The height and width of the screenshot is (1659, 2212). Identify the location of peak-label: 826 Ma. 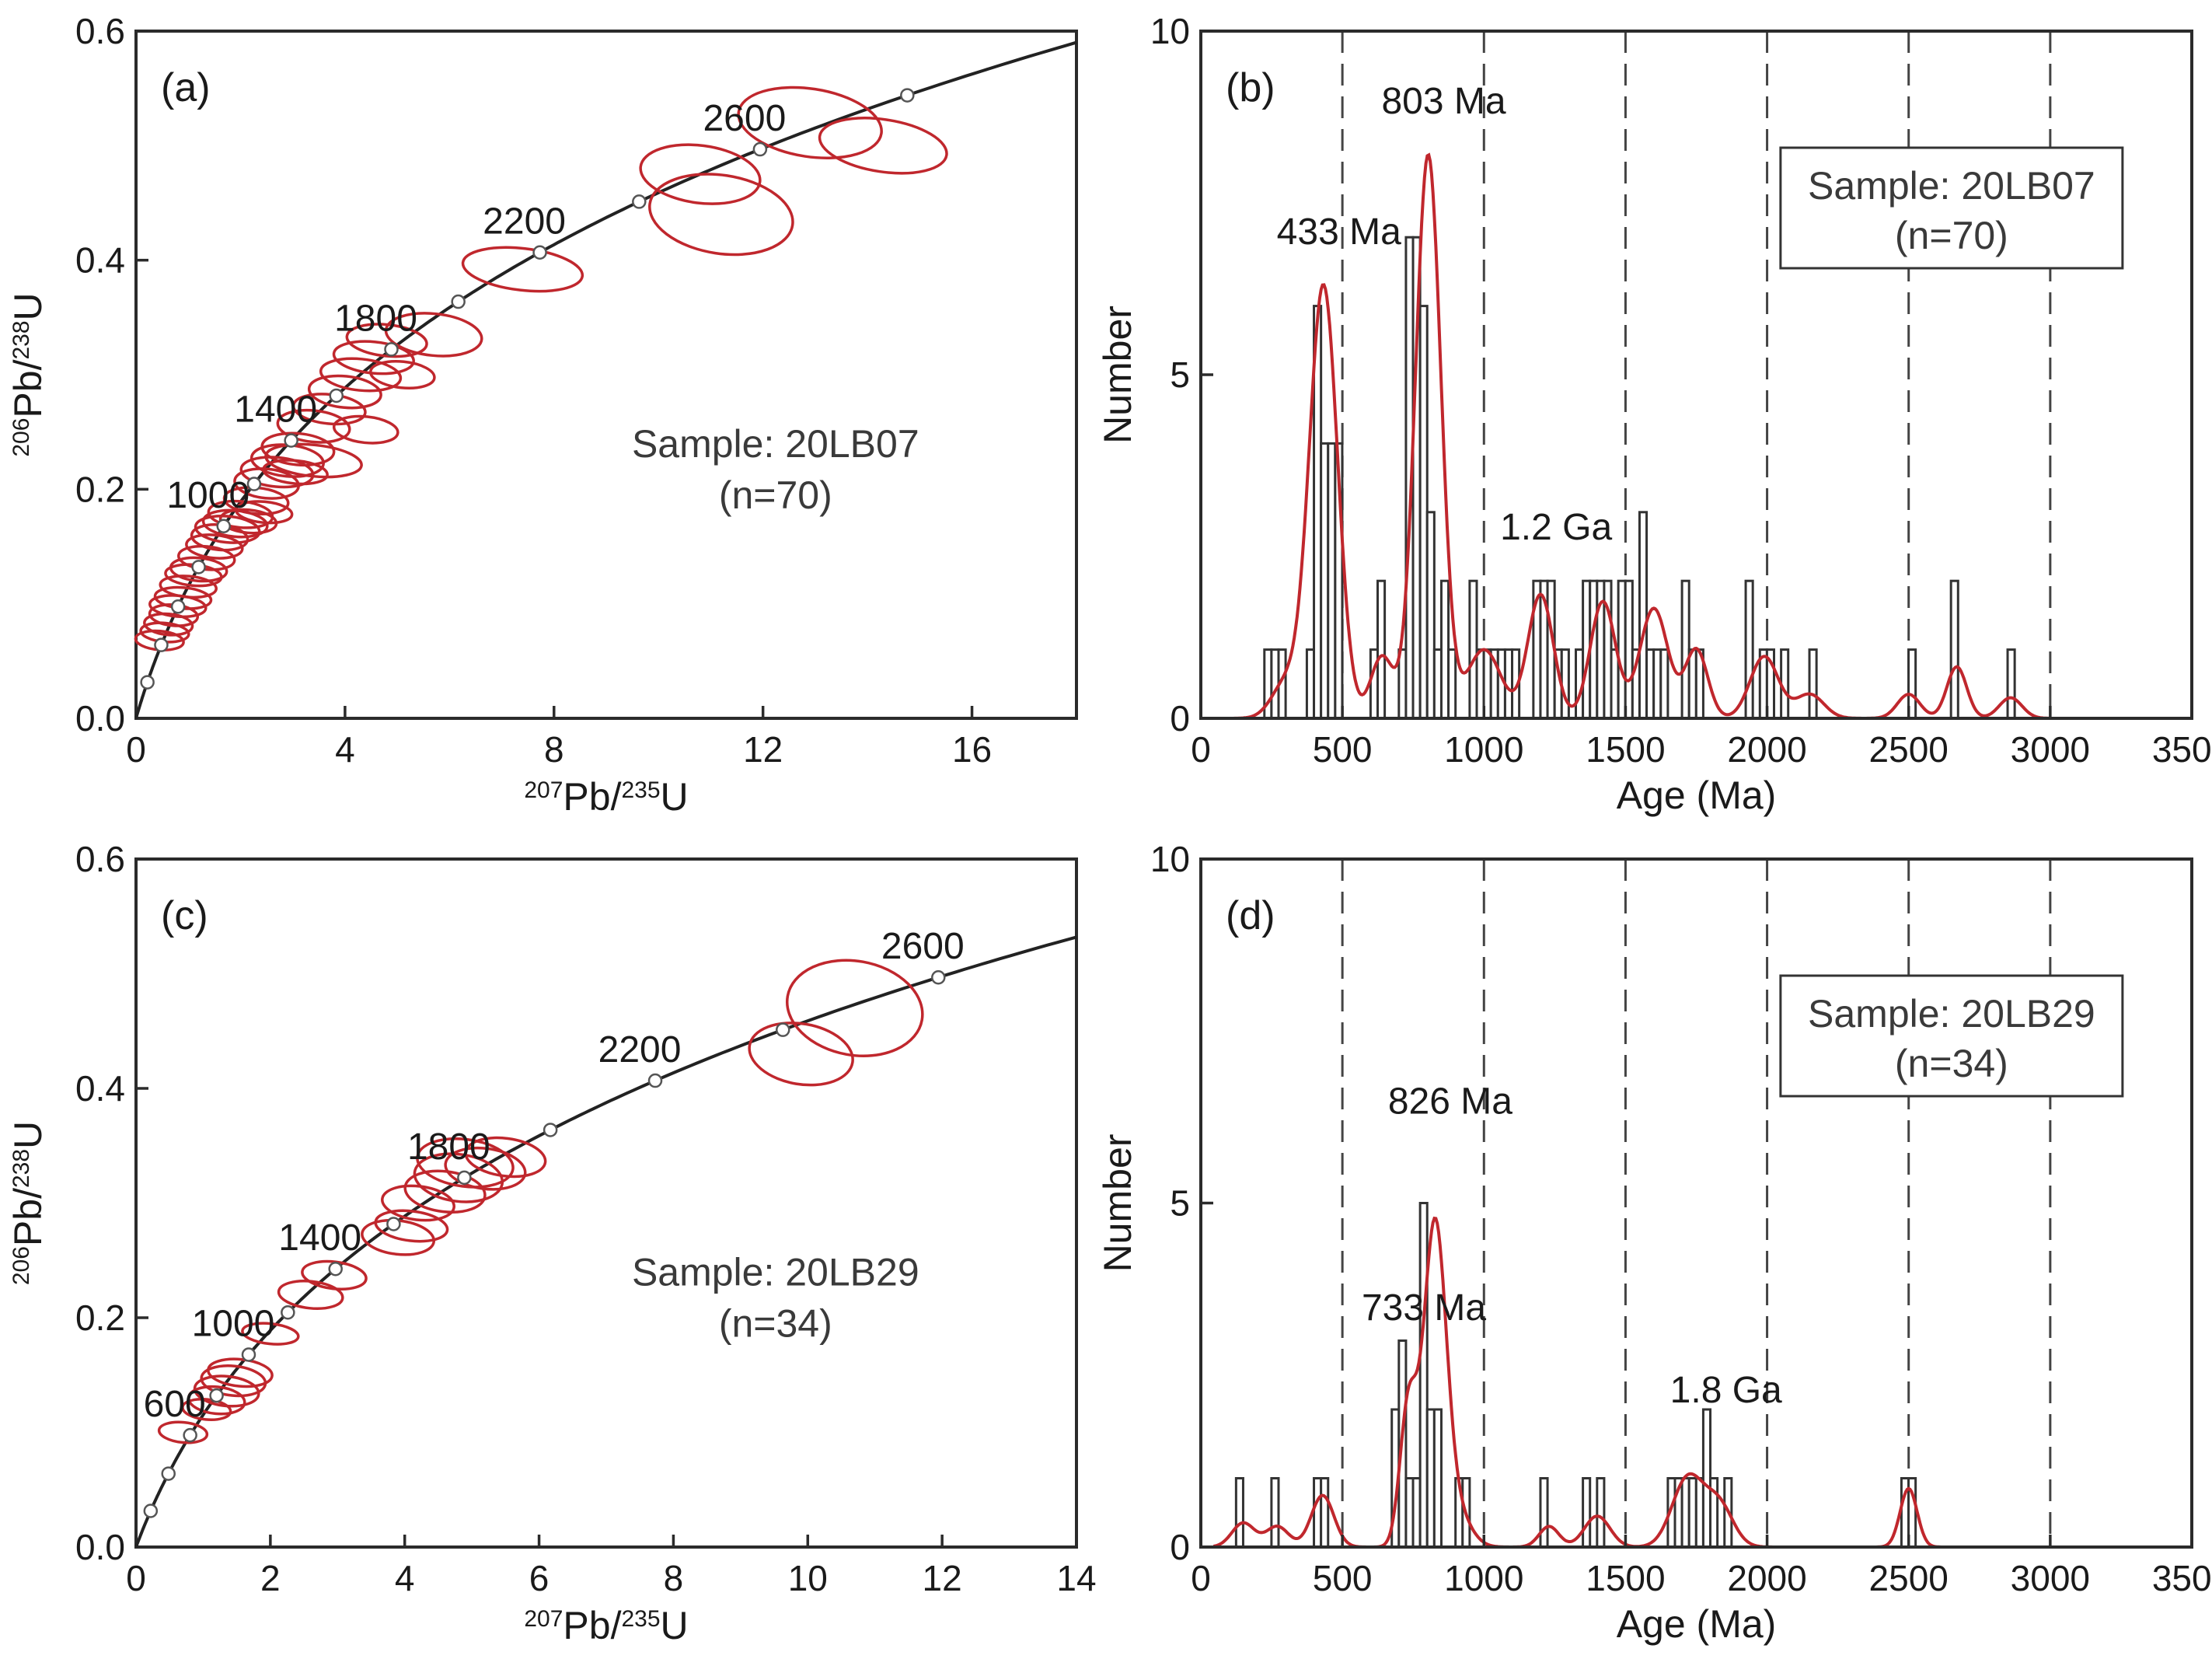
(1450, 1101).